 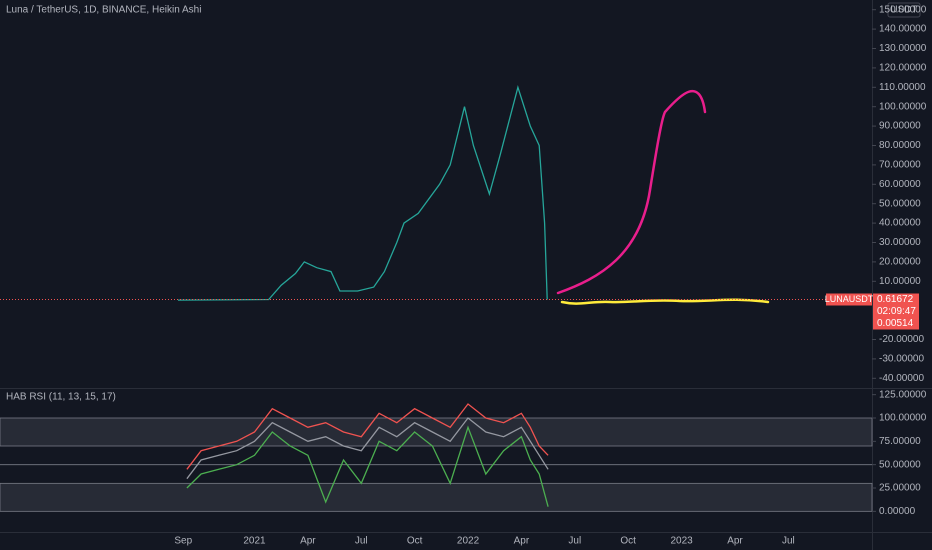 What do you see at coordinates (183, 541) in the screenshot?
I see `x-tick-label: Sep` at bounding box center [183, 541].